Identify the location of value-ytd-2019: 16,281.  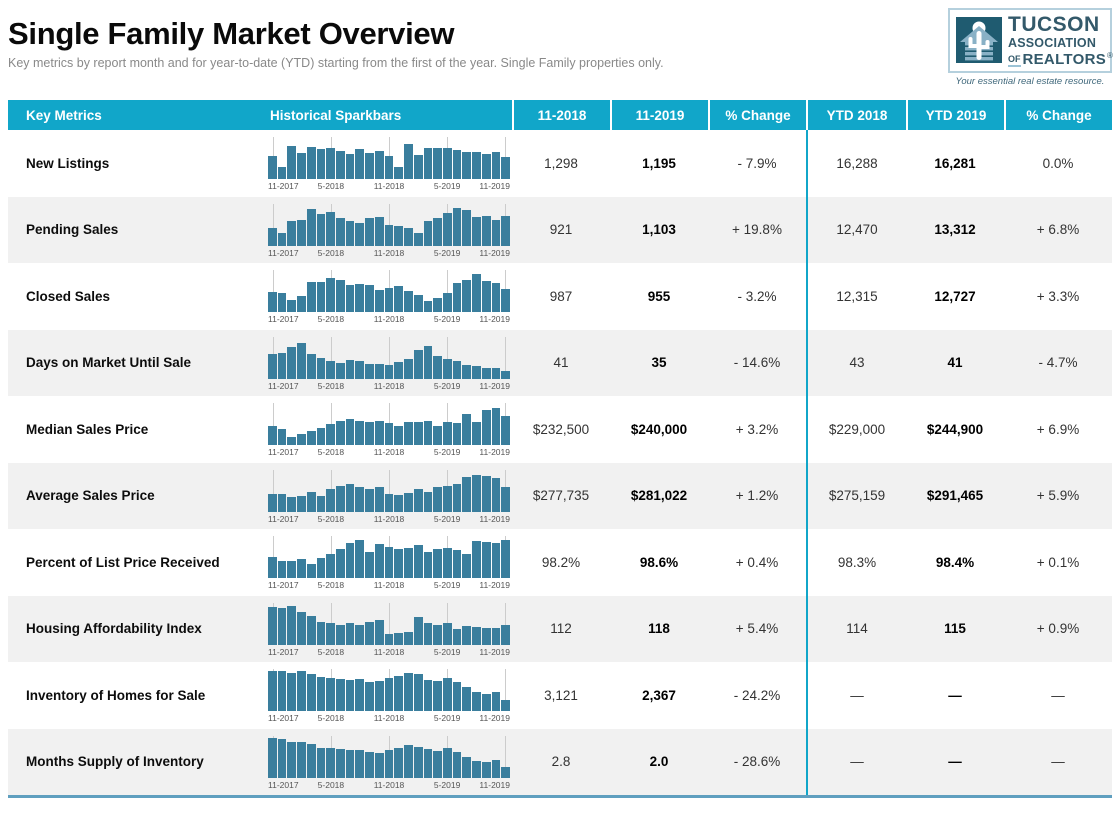
(955, 163).